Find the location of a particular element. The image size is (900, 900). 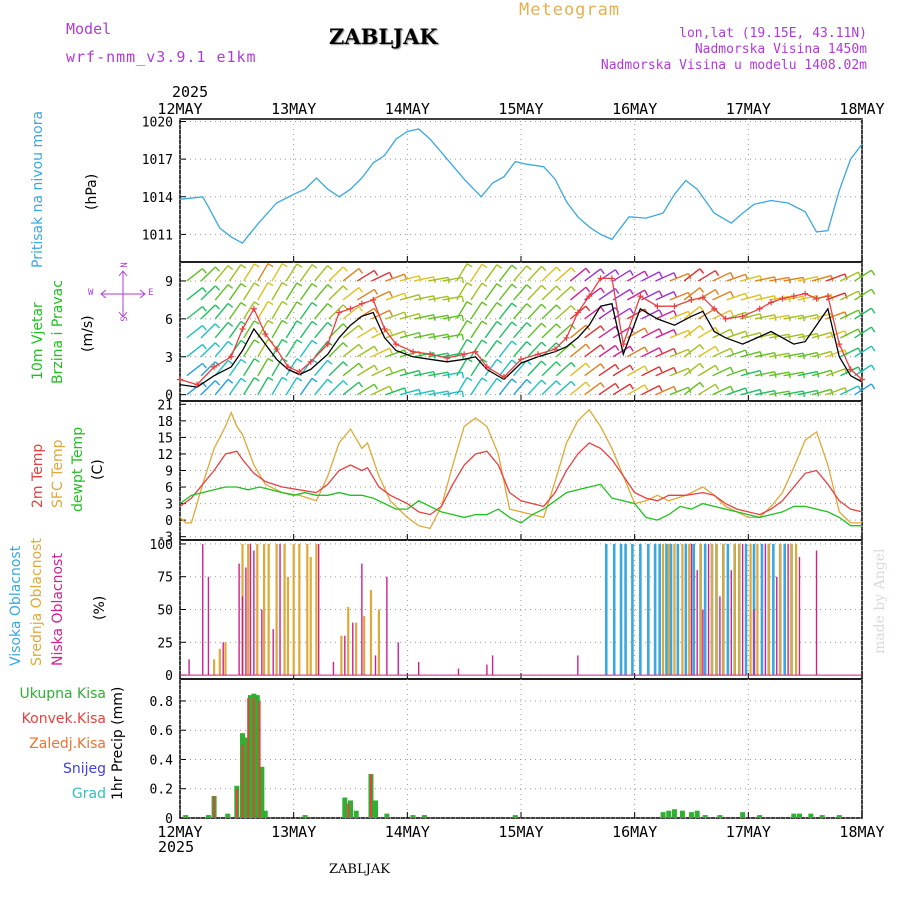

elevation-readout: Nadmorska Visina 1450m is located at coordinates (780, 49).